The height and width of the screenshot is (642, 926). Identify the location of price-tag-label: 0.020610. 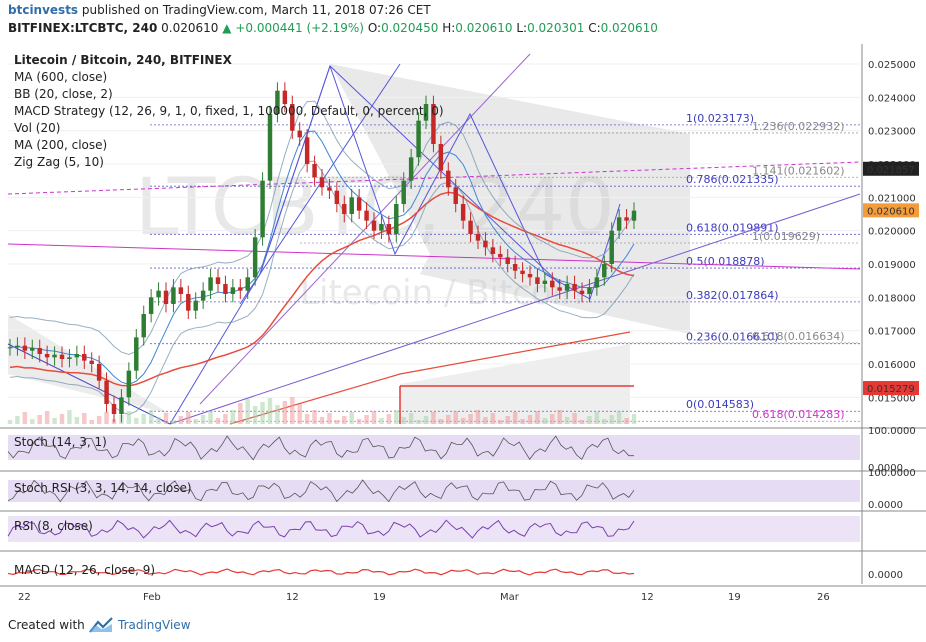
(891, 211).